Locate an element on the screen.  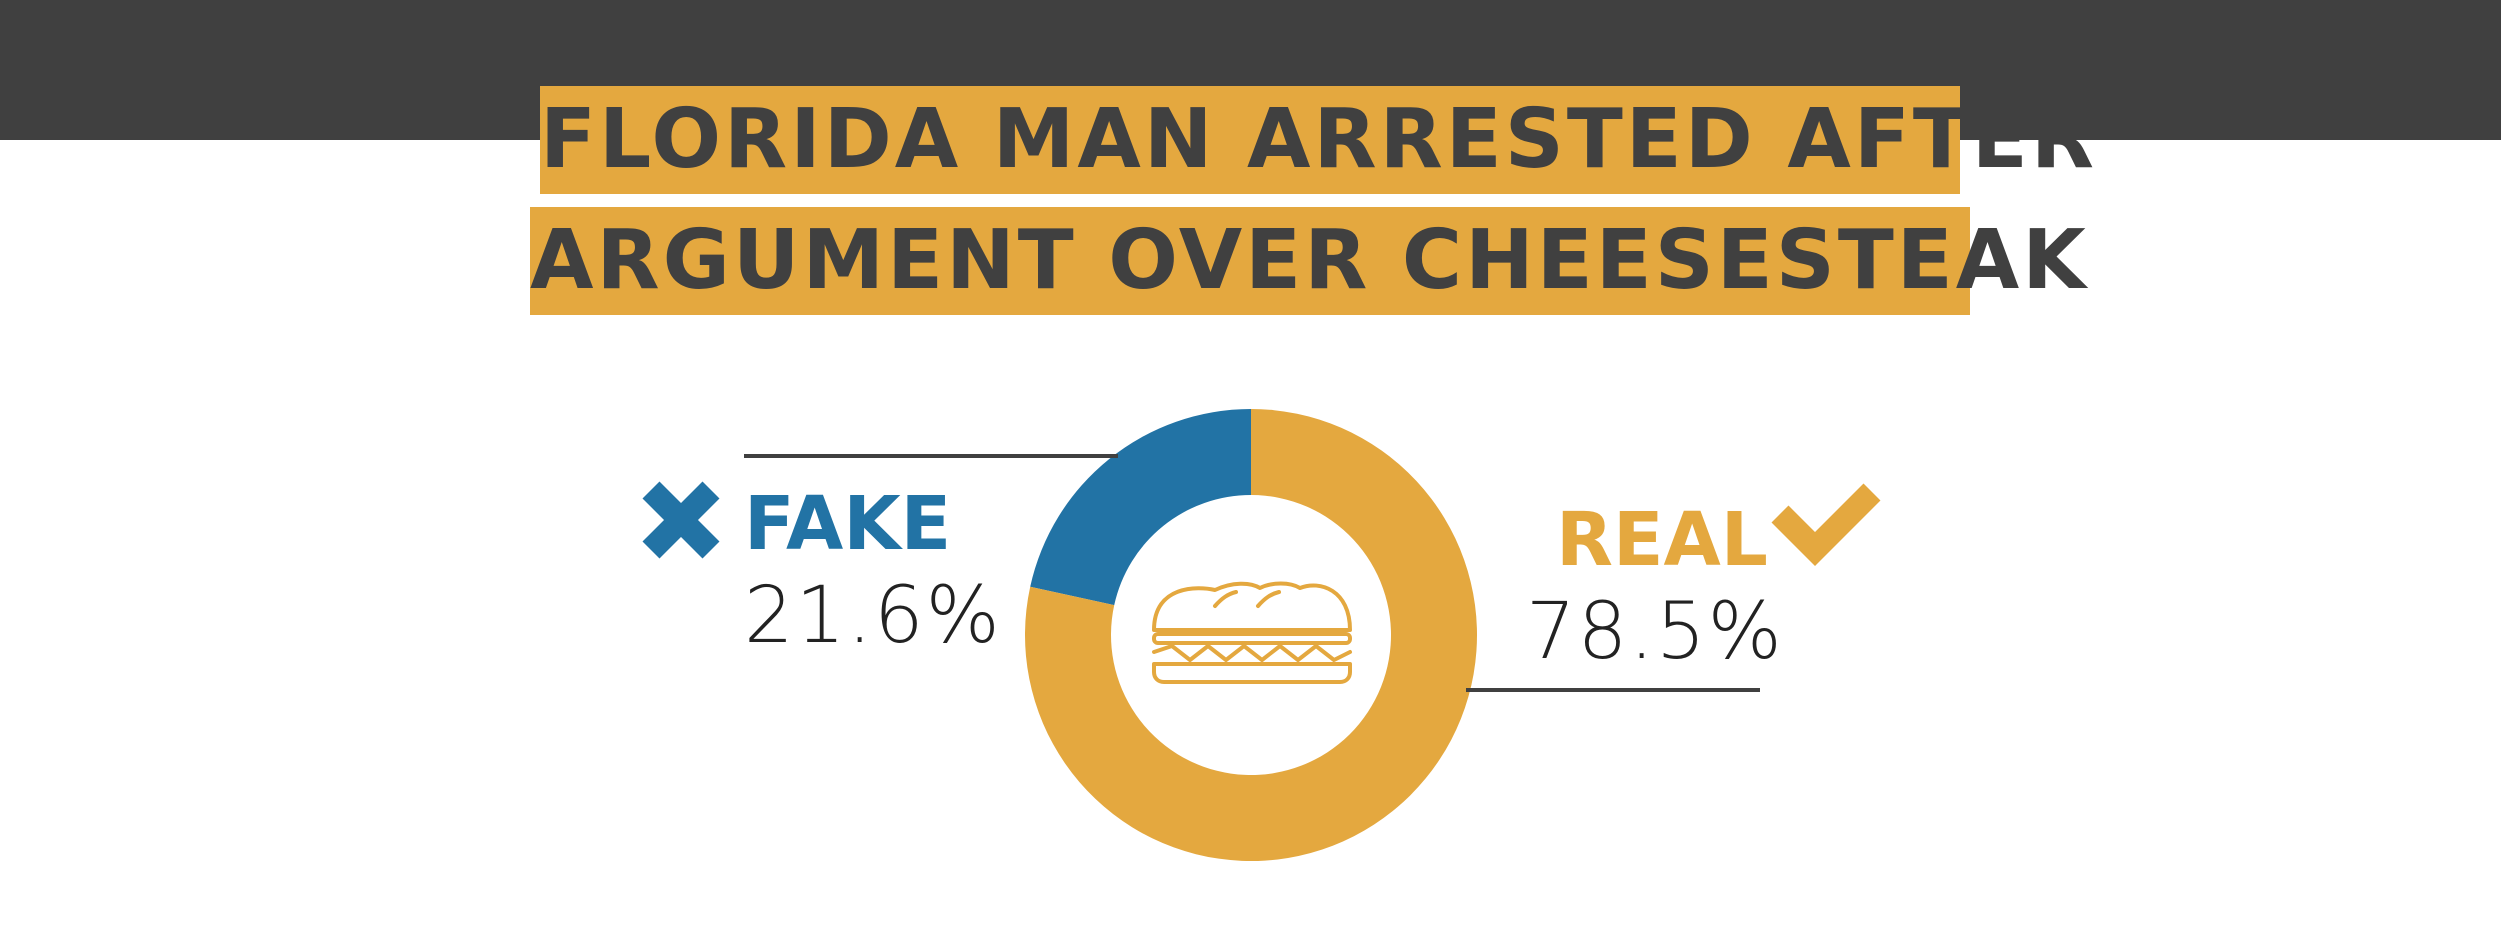
headline-line-1: FLORIDA MAN ARRESTED AFTER is located at coordinates (1317, 140).